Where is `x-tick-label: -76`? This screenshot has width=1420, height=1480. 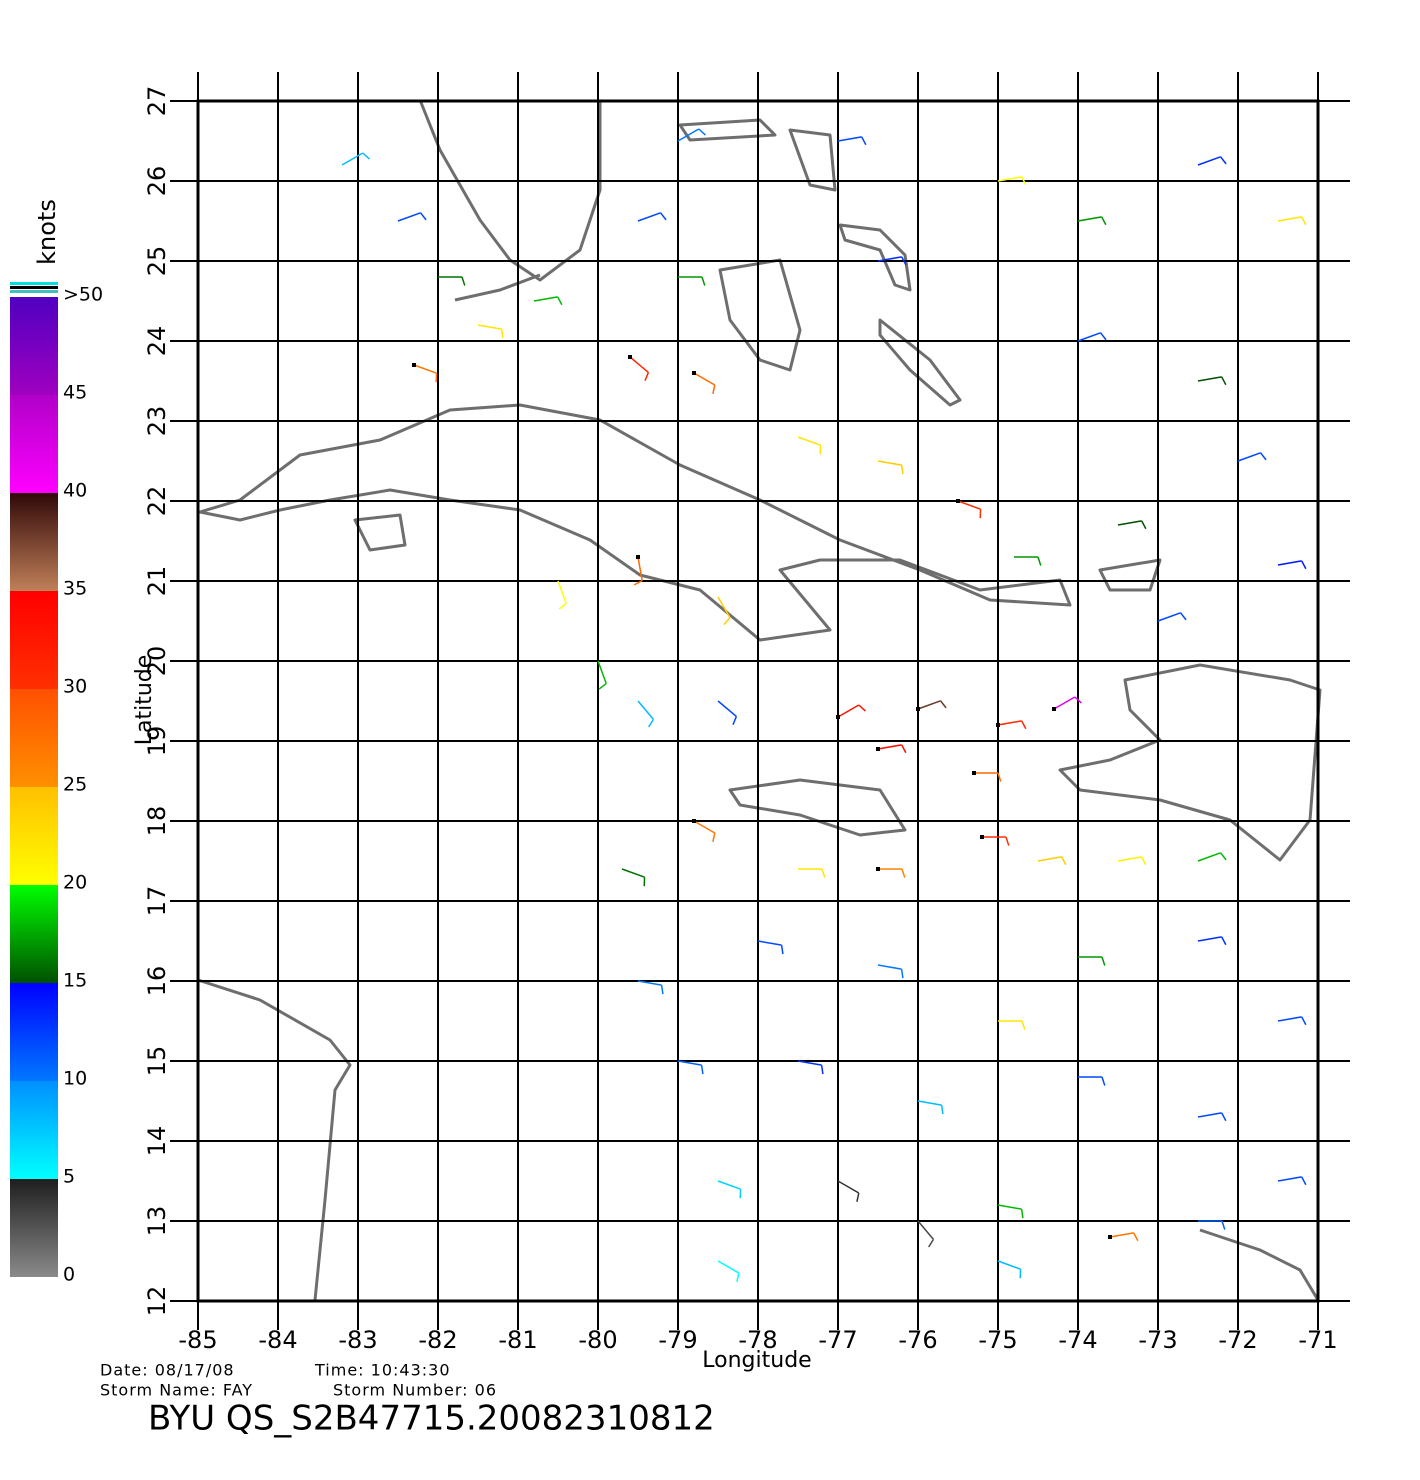
x-tick-label: -76 is located at coordinates (917, 1340).